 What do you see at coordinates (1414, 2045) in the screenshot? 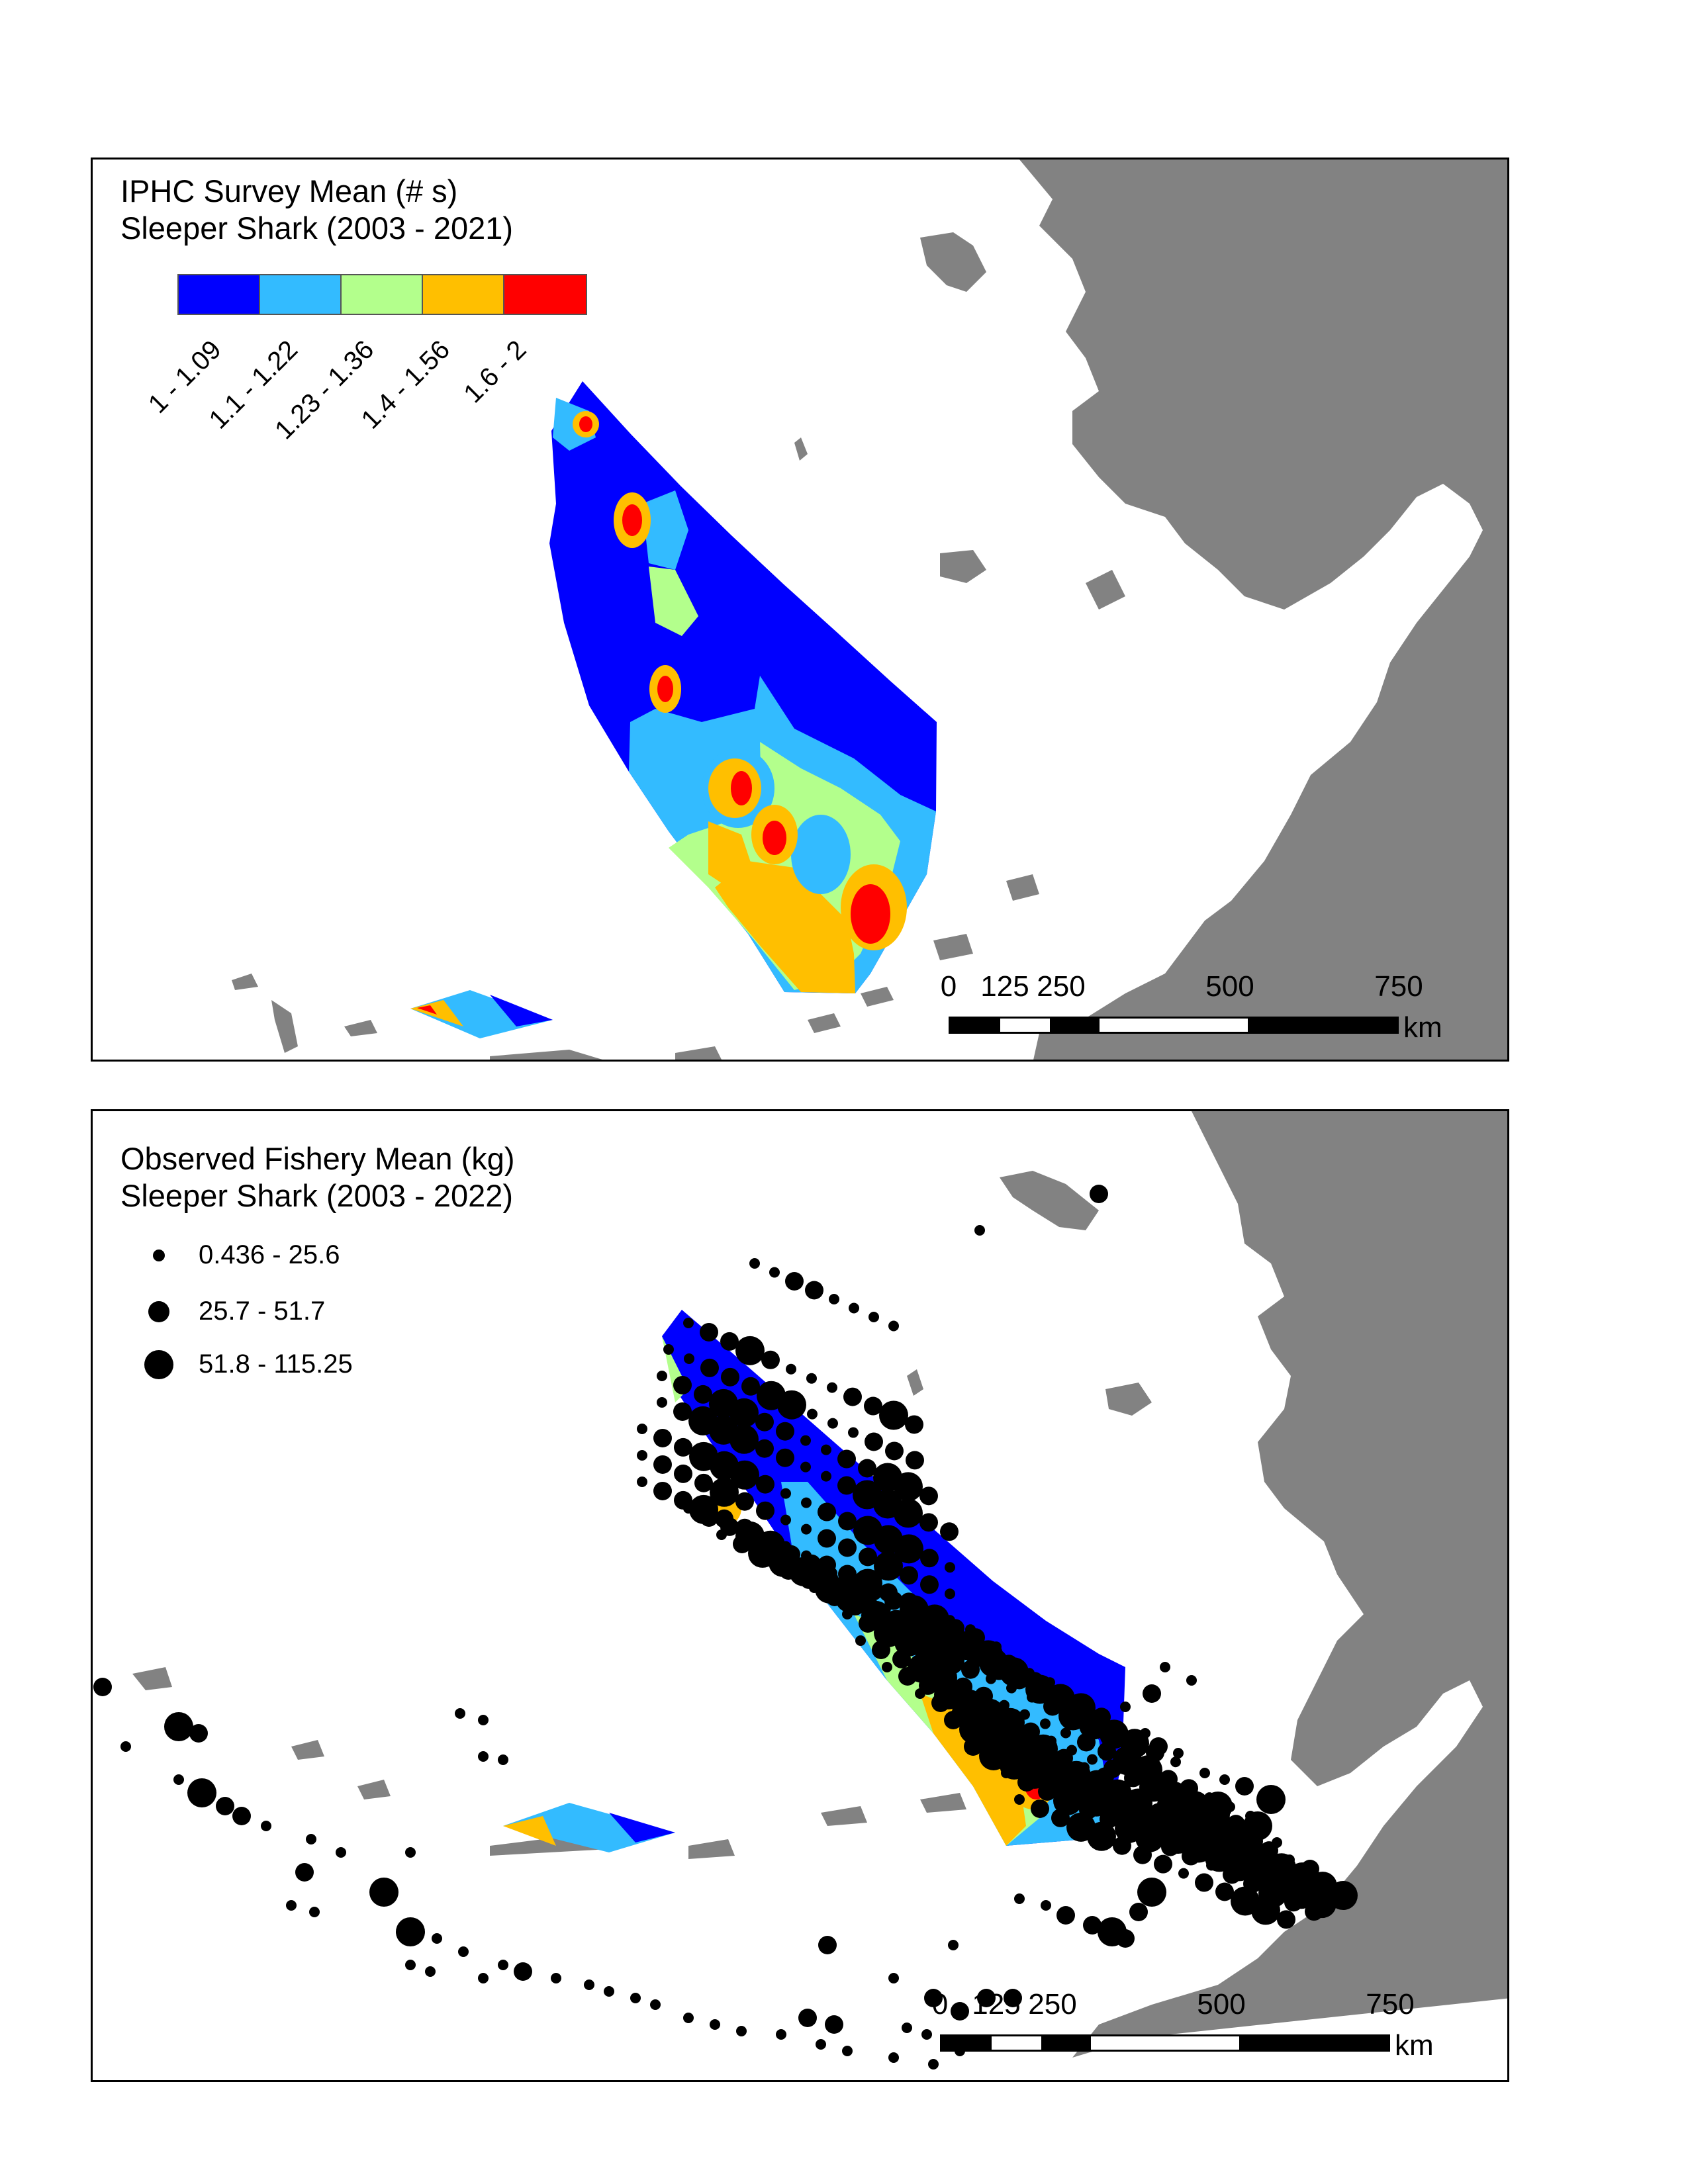
I see `scale-unit: km` at bounding box center [1414, 2045].